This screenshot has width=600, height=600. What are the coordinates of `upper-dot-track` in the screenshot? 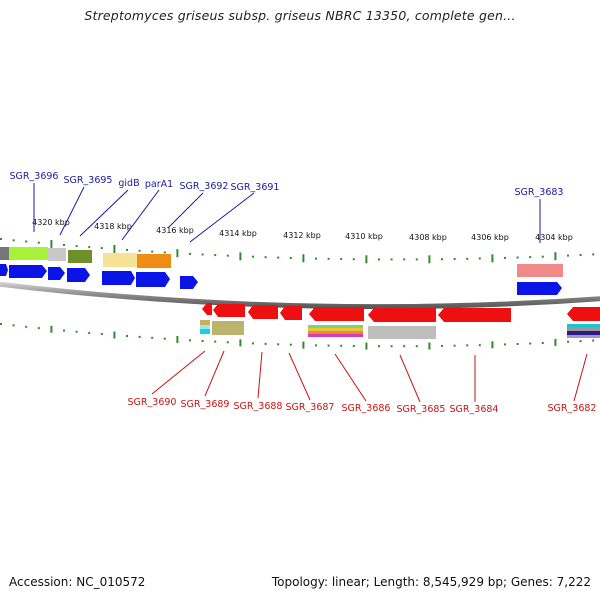 It's located at (297, 251).